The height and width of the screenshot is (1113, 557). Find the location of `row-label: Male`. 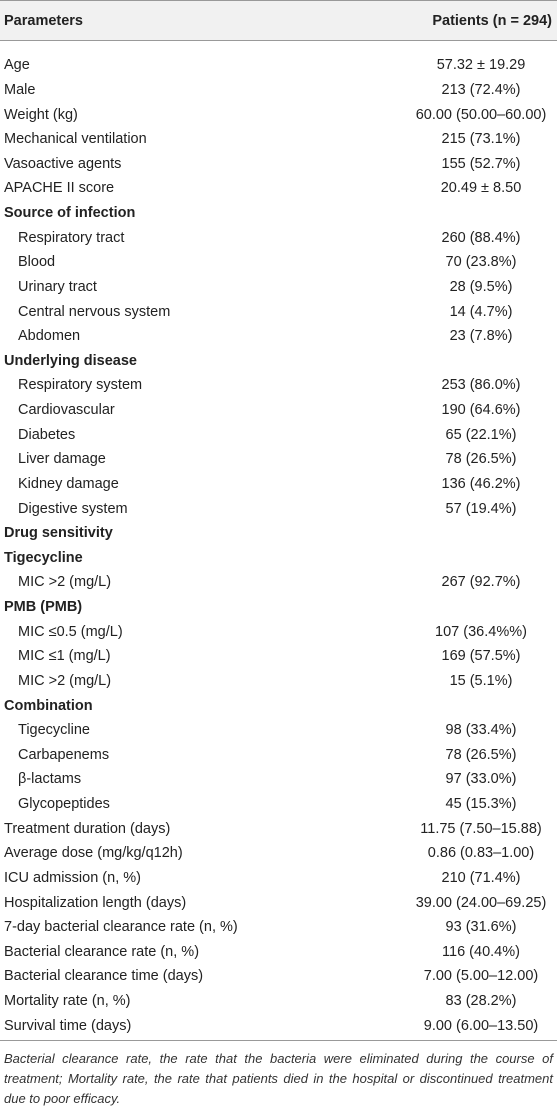

row-label: Male is located at coordinates (20, 89).